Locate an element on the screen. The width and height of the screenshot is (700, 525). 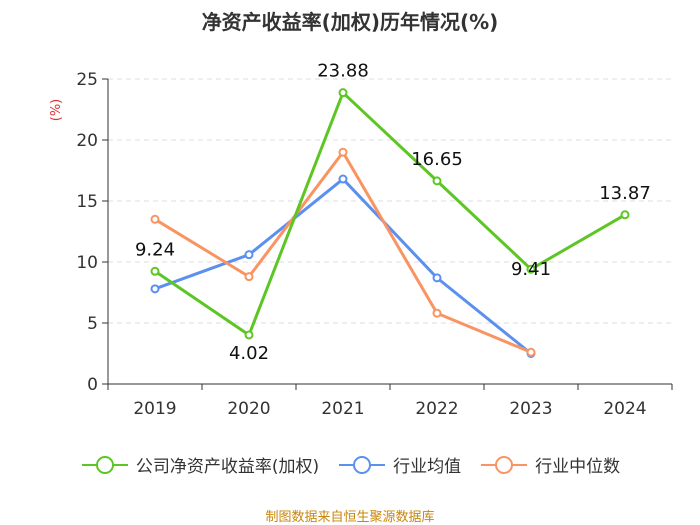
legend-marker-industry-median is located at coordinates (504, 464).